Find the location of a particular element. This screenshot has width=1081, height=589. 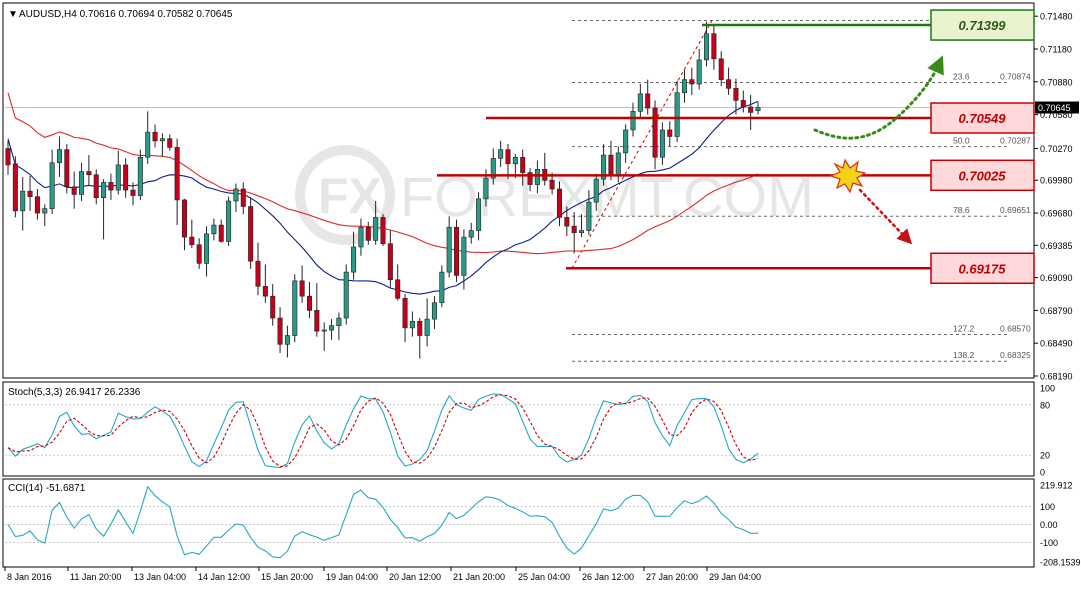

time-tick-label: 26 Jan 12:00 is located at coordinates (608, 577).